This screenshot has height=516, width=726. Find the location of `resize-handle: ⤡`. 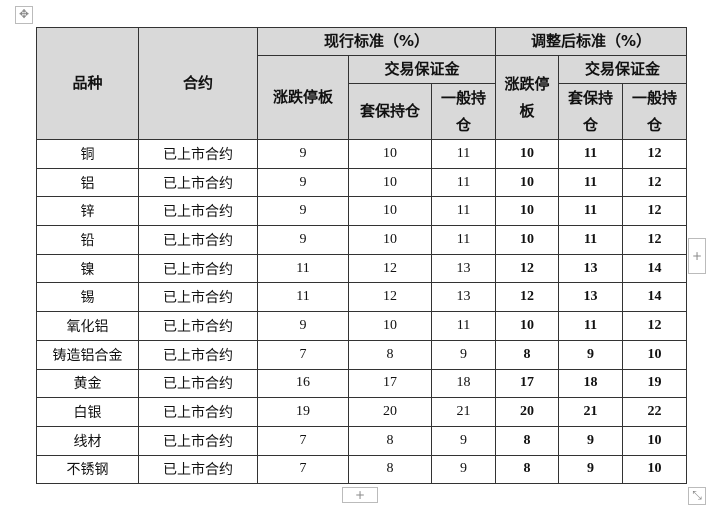

resize-handle: ⤡ is located at coordinates (697, 496).